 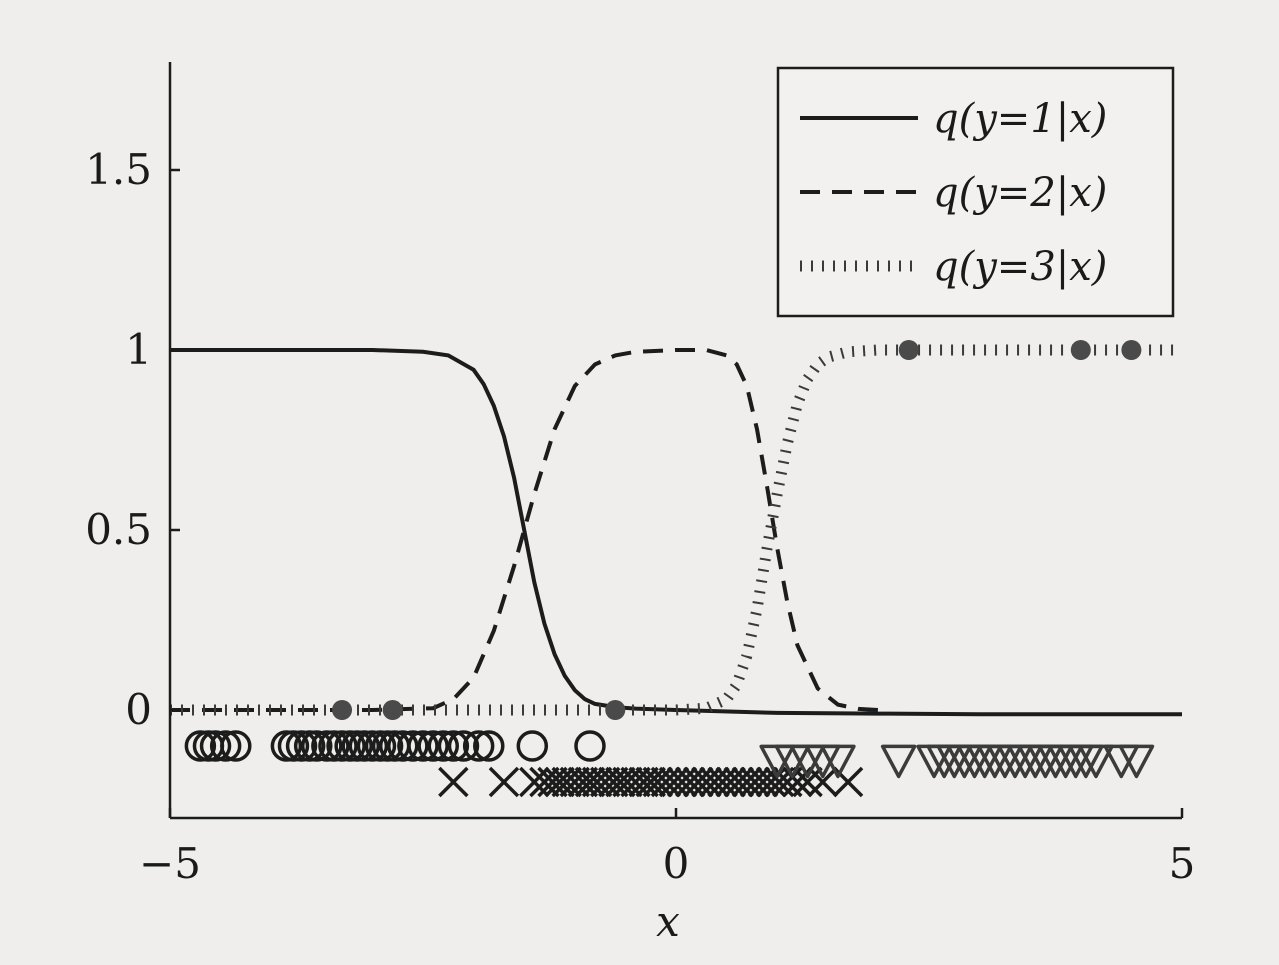 What do you see at coordinates (1182, 863) in the screenshot?
I see `x-tick-label: 5` at bounding box center [1182, 863].